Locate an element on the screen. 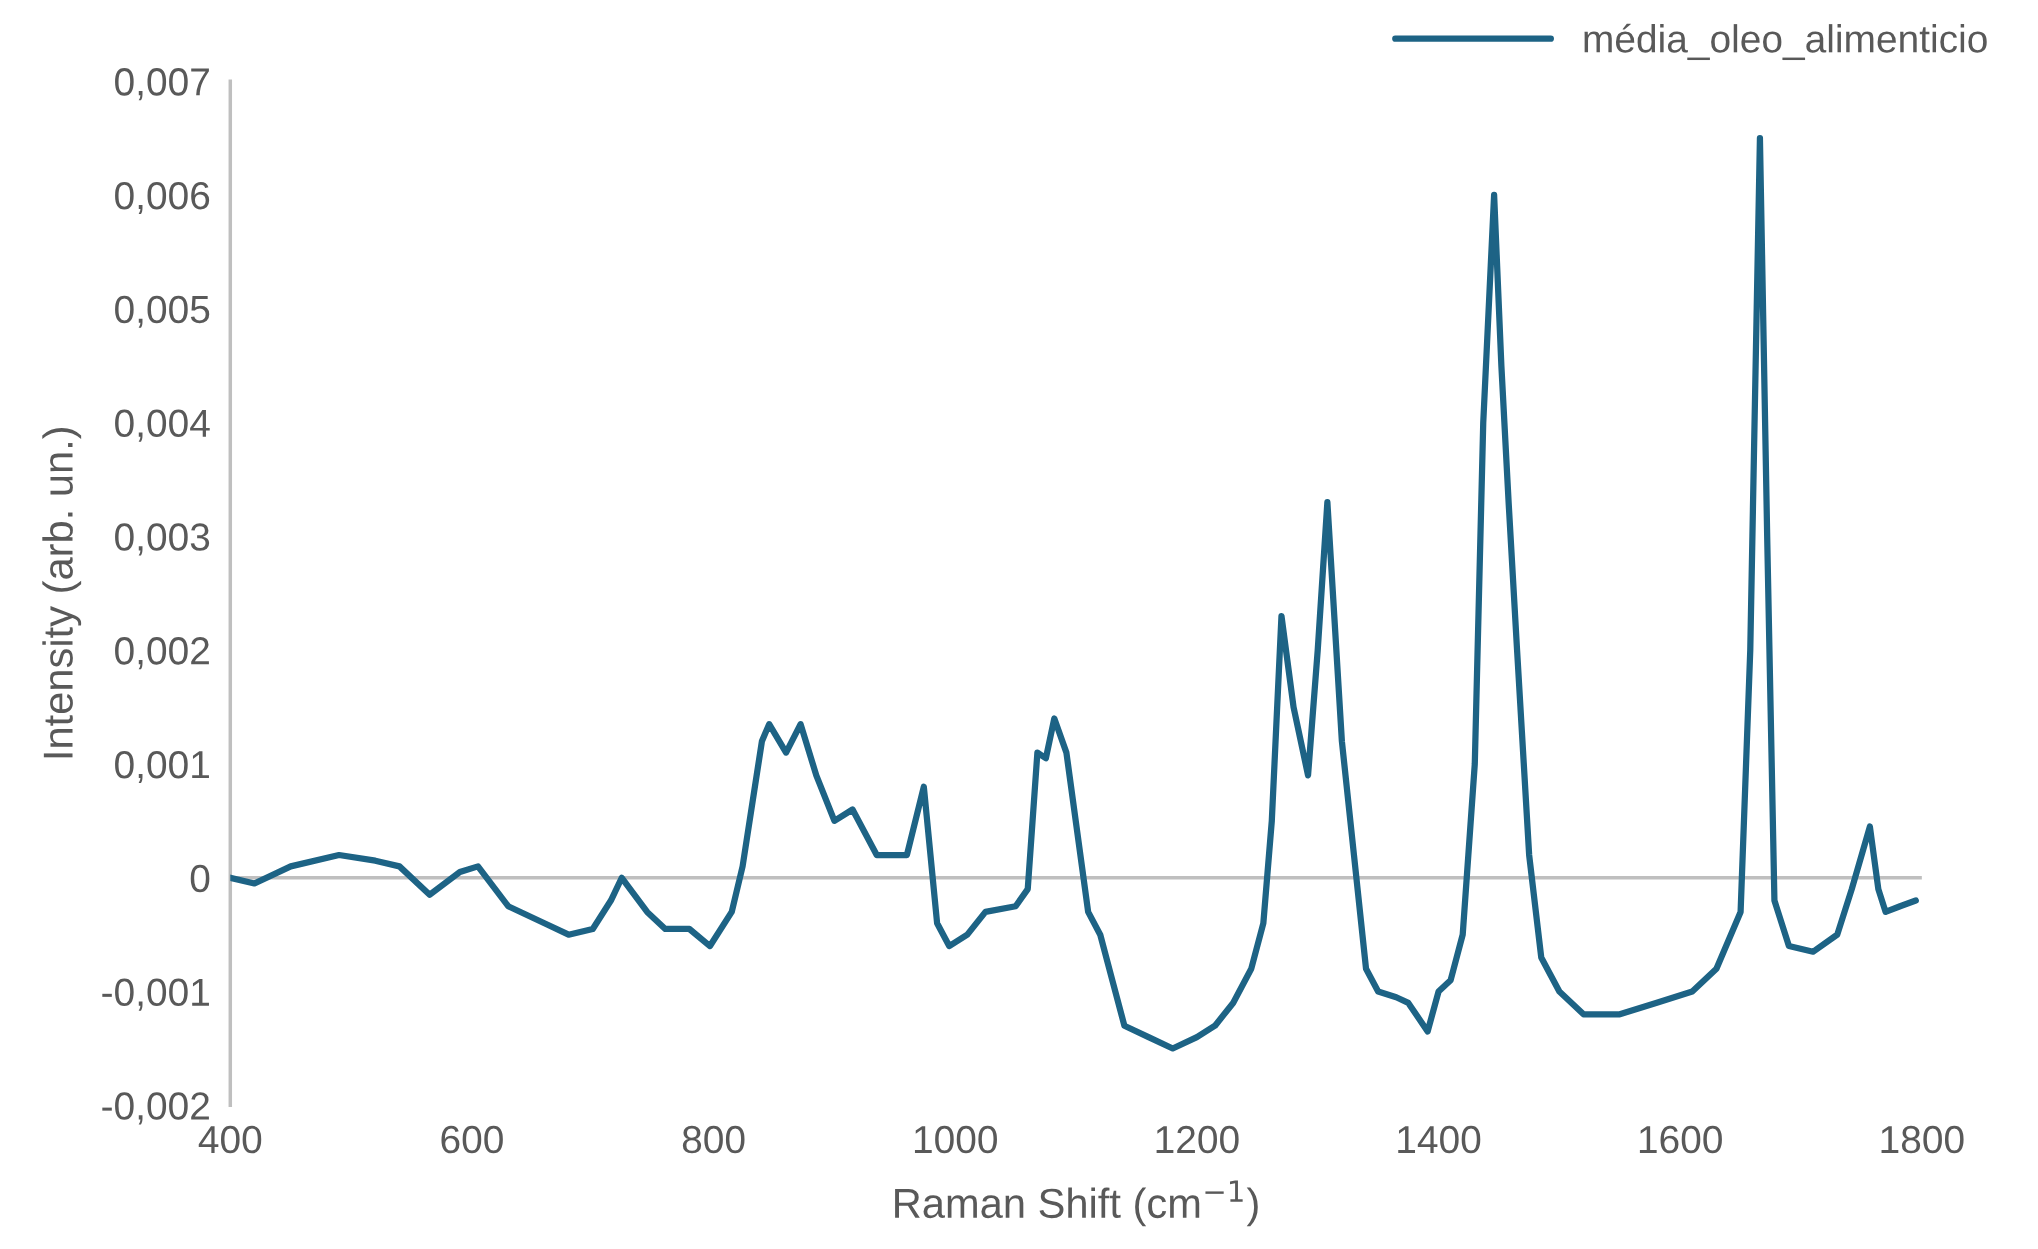 This screenshot has height=1249, width=2038. y-tick-label: -0,002 is located at coordinates (155, 1108).